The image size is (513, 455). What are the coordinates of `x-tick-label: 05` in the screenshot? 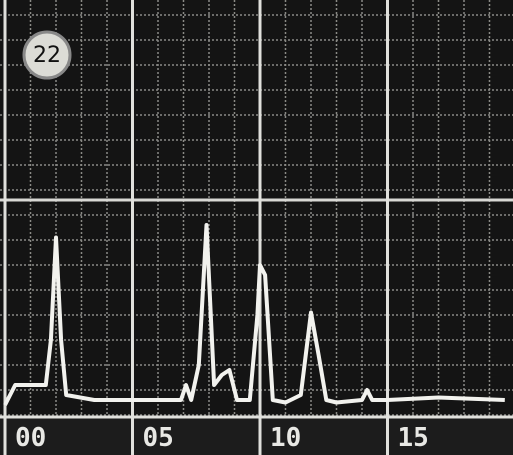 It's located at (158, 438).